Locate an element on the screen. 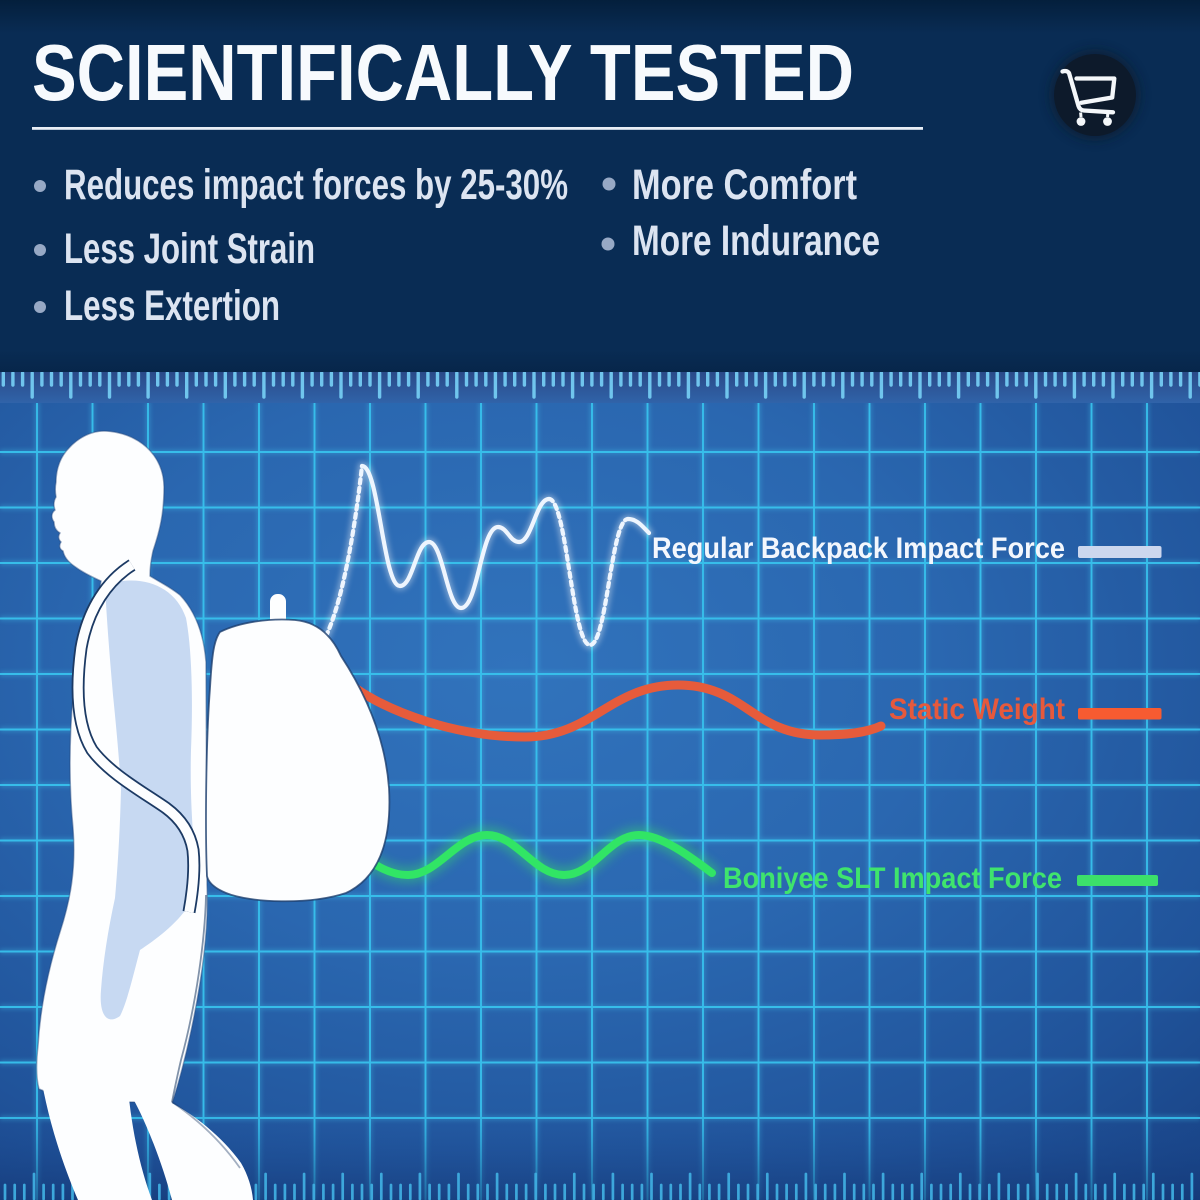 The width and height of the screenshot is (1200, 1200). svg-text: Static Weight is located at coordinates (977, 709).